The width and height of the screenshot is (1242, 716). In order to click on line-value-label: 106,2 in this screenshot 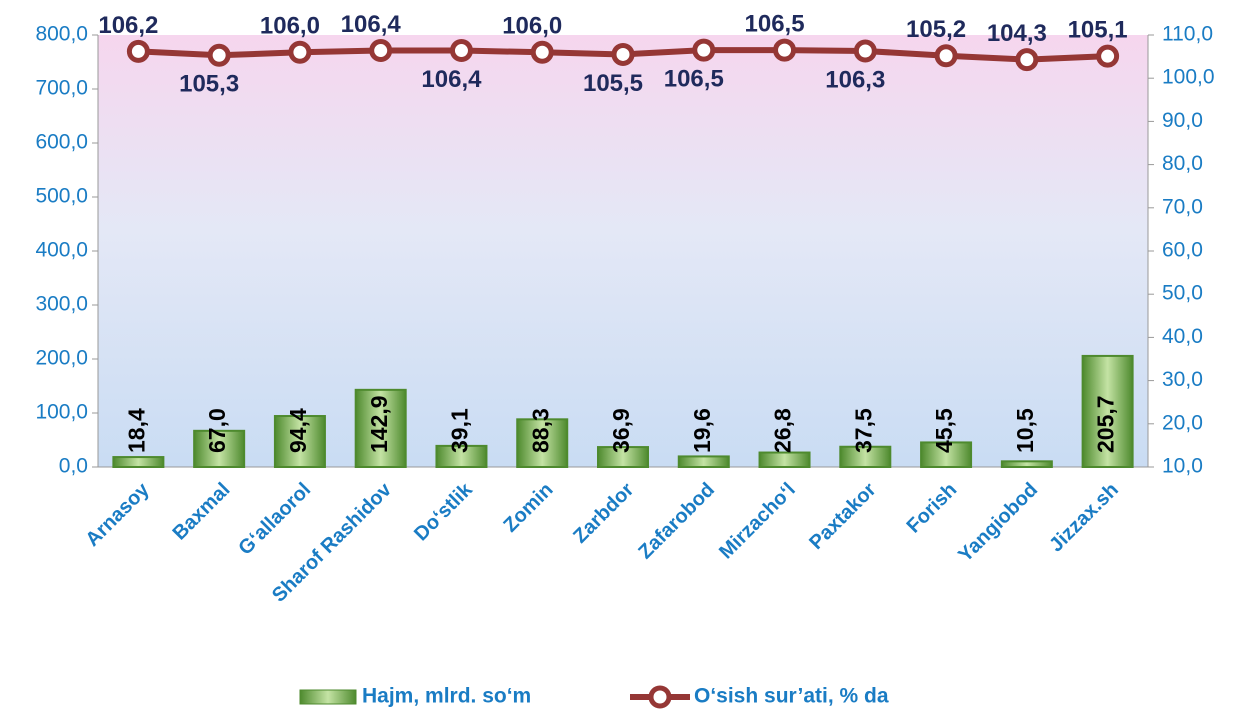, I will do `click(128, 25)`.